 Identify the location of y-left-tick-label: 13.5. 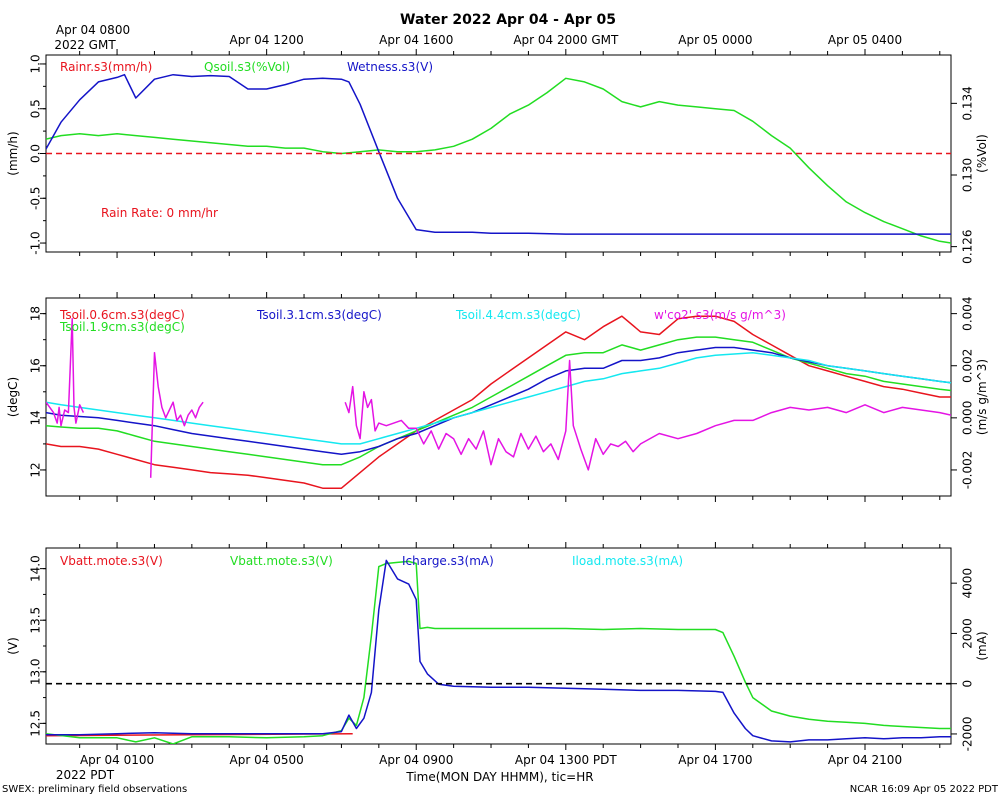
(36, 620).